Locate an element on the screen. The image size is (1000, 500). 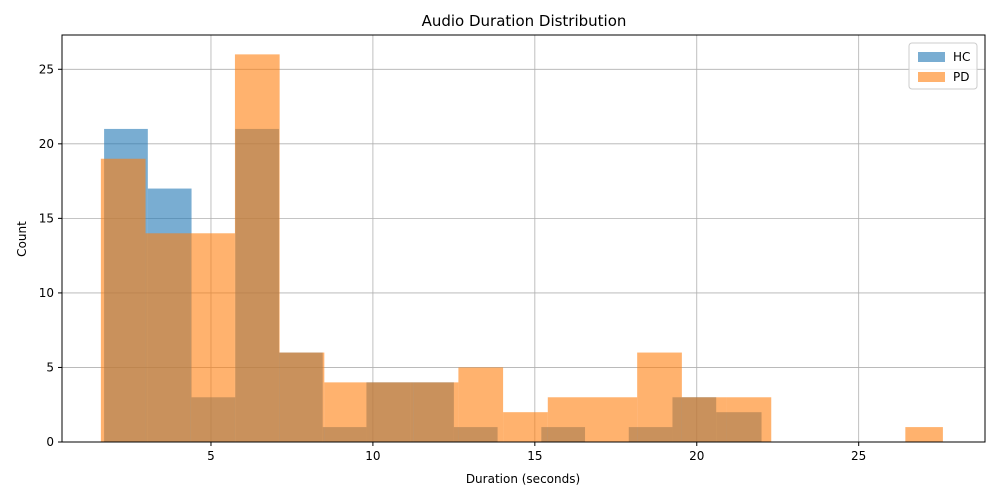
y-tick-label: 25 is located at coordinates (46, 69).